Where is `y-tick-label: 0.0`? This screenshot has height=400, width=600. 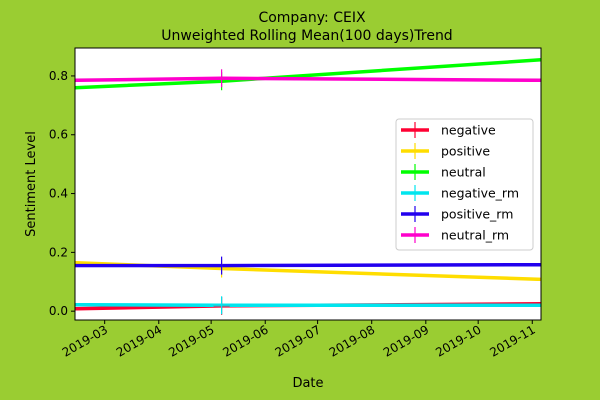
y-tick-label: 0.0 is located at coordinates (58, 311).